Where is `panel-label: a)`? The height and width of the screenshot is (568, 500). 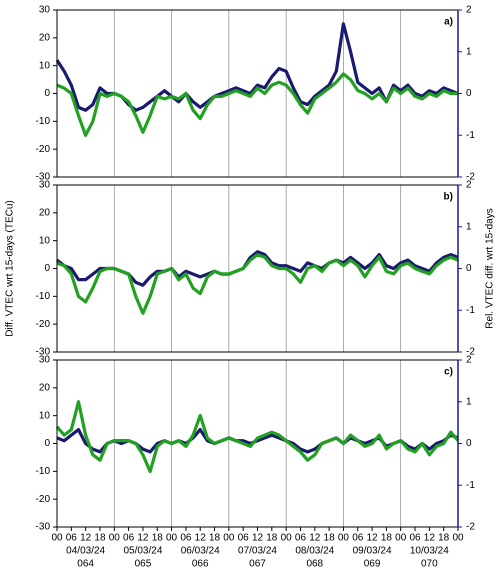 panel-label: a) is located at coordinates (448, 22).